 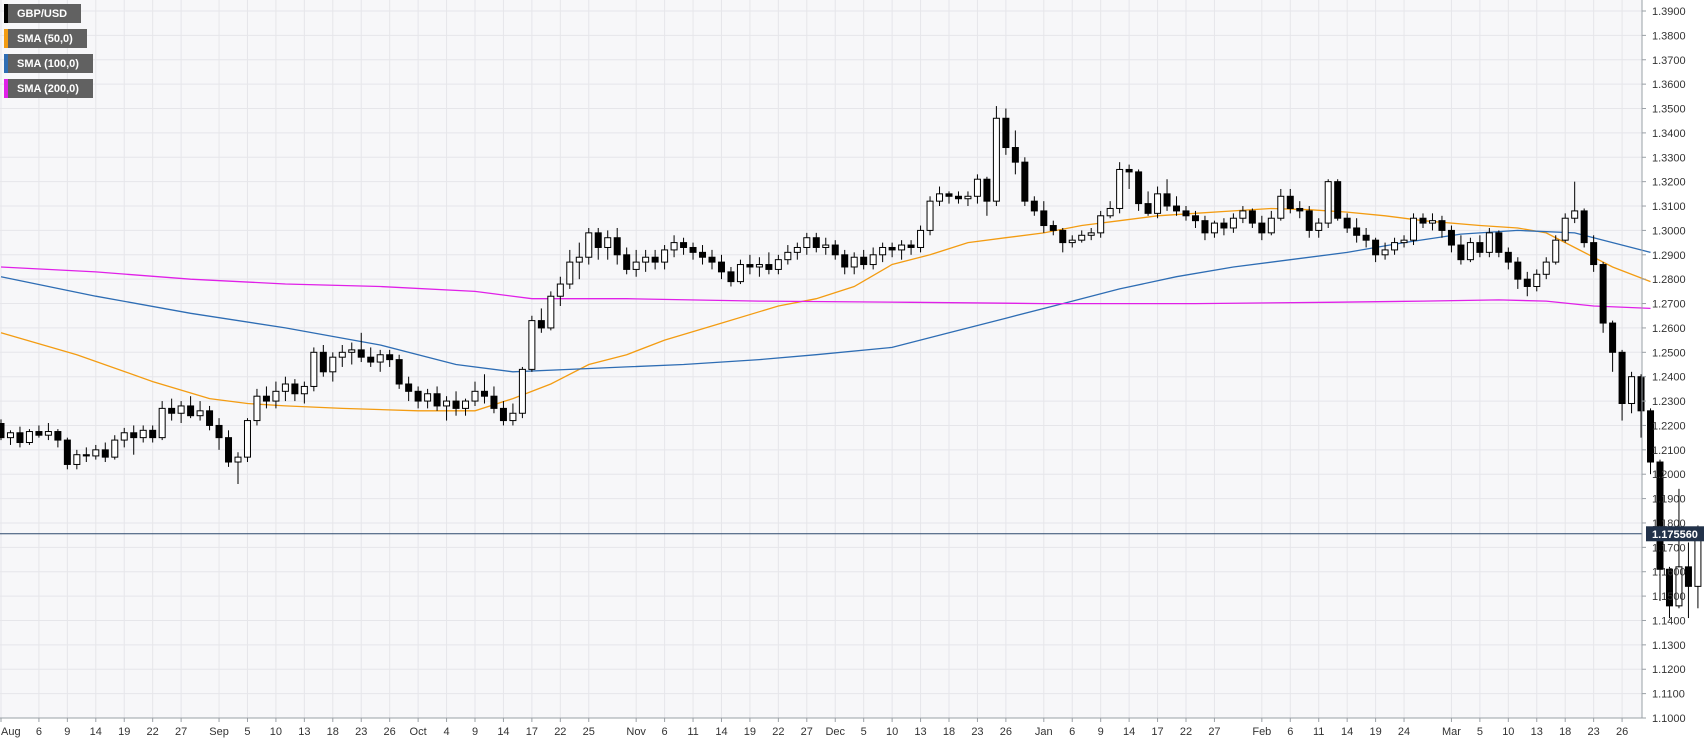 I want to click on y-tick-label: 1.2700, so click(x=1669, y=305).